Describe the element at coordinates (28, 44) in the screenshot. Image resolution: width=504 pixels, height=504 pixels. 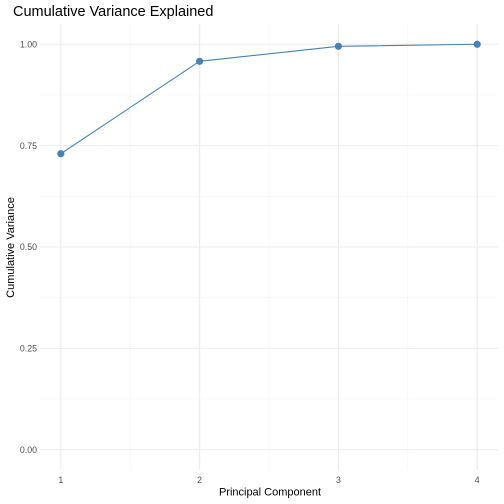
I see `y-tick-label: 1.00` at that location.